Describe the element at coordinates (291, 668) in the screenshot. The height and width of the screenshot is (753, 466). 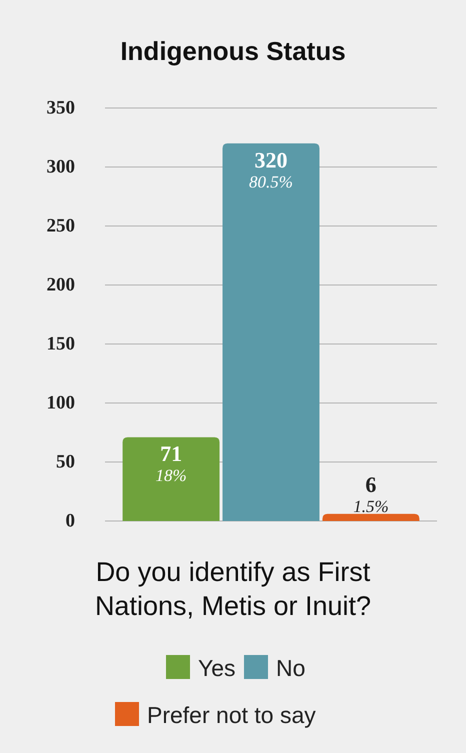
I see `legend-label: No` at that location.